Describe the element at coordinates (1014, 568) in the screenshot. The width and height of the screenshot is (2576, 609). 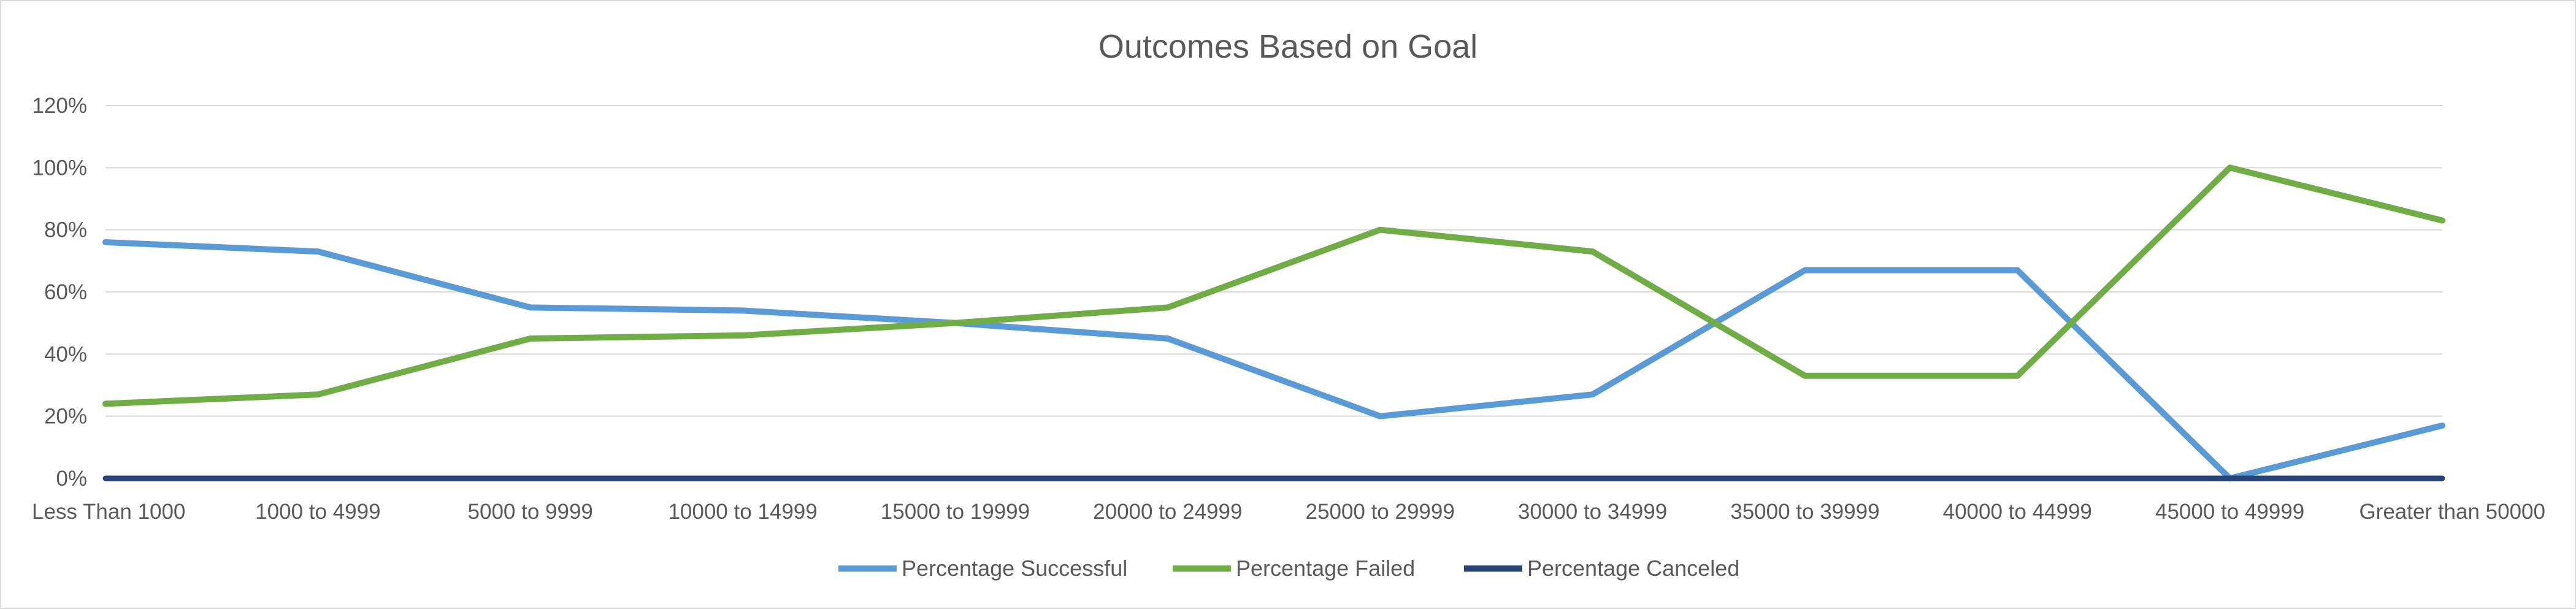
I see `legend-label: Percentage Successful` at that location.